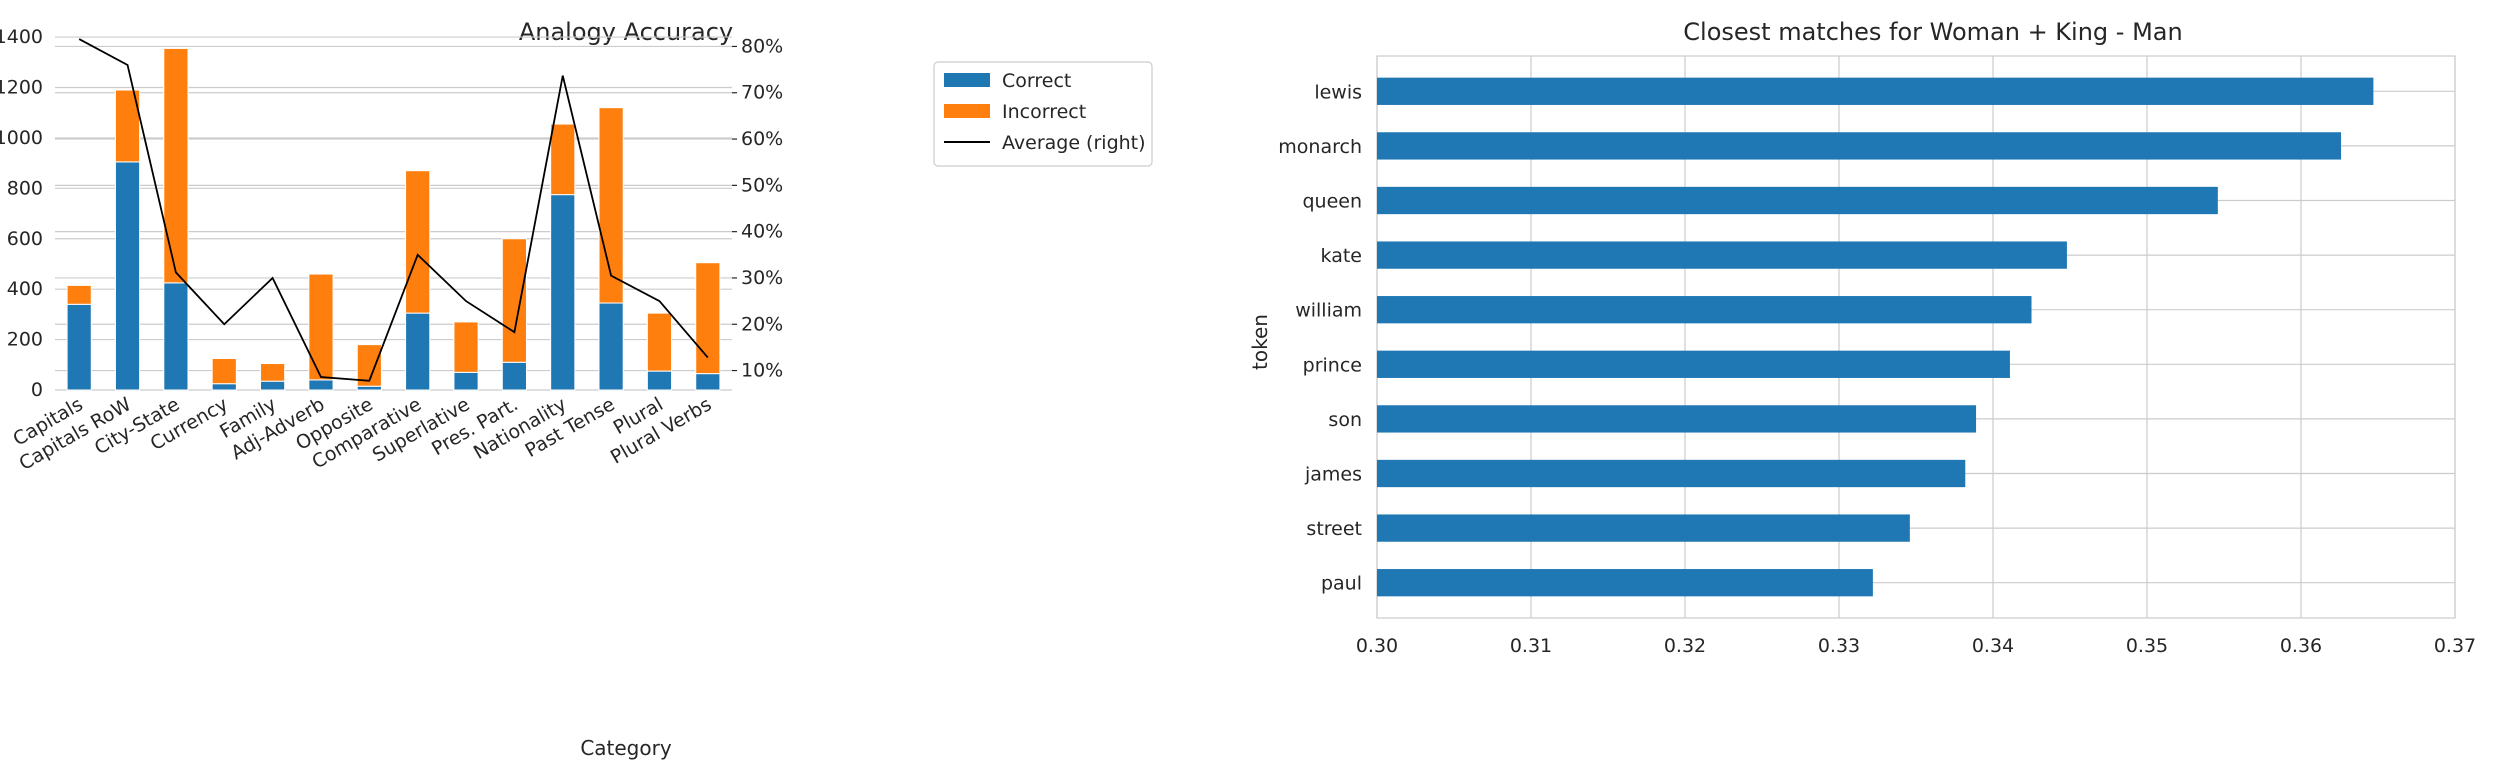  Describe the element at coordinates (762, 46) in the screenshot. I see `chart1-y2-tick-label: 80%` at that location.